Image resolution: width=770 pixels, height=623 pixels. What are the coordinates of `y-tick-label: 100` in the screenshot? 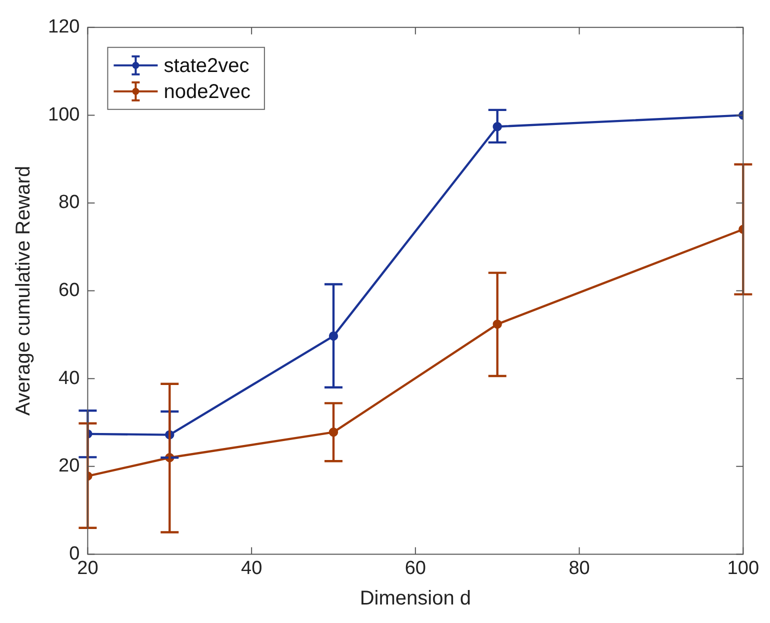 It's located at (64, 115).